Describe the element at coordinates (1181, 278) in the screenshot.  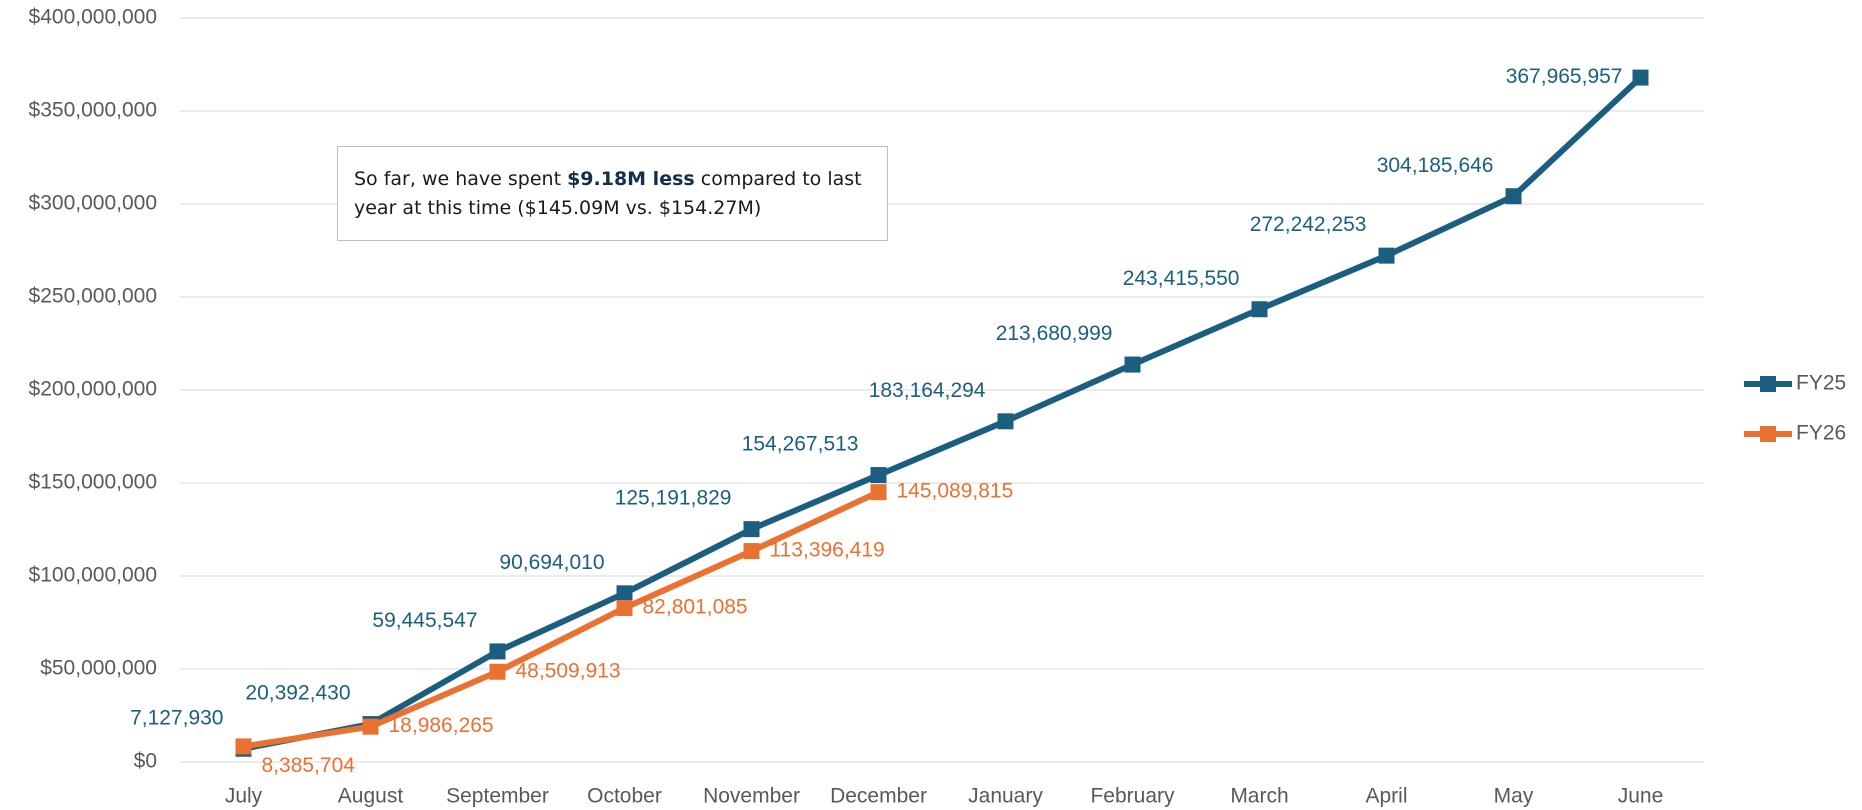
I see `data-label: 243,415,550` at that location.